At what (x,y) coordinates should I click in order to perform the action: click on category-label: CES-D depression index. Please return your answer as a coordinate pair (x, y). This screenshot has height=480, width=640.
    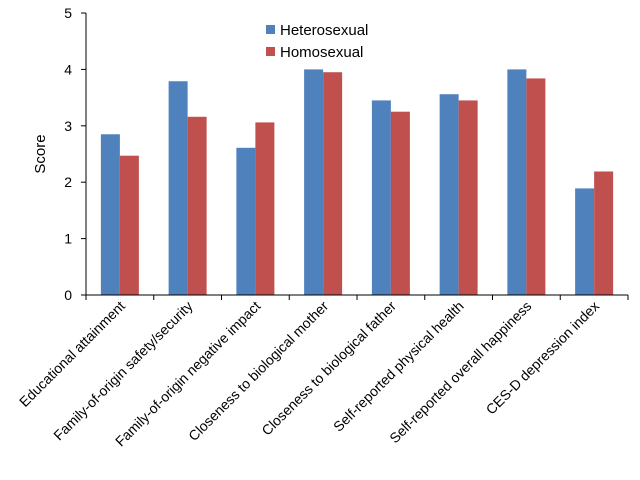
    Looking at the image, I should click on (543, 358).